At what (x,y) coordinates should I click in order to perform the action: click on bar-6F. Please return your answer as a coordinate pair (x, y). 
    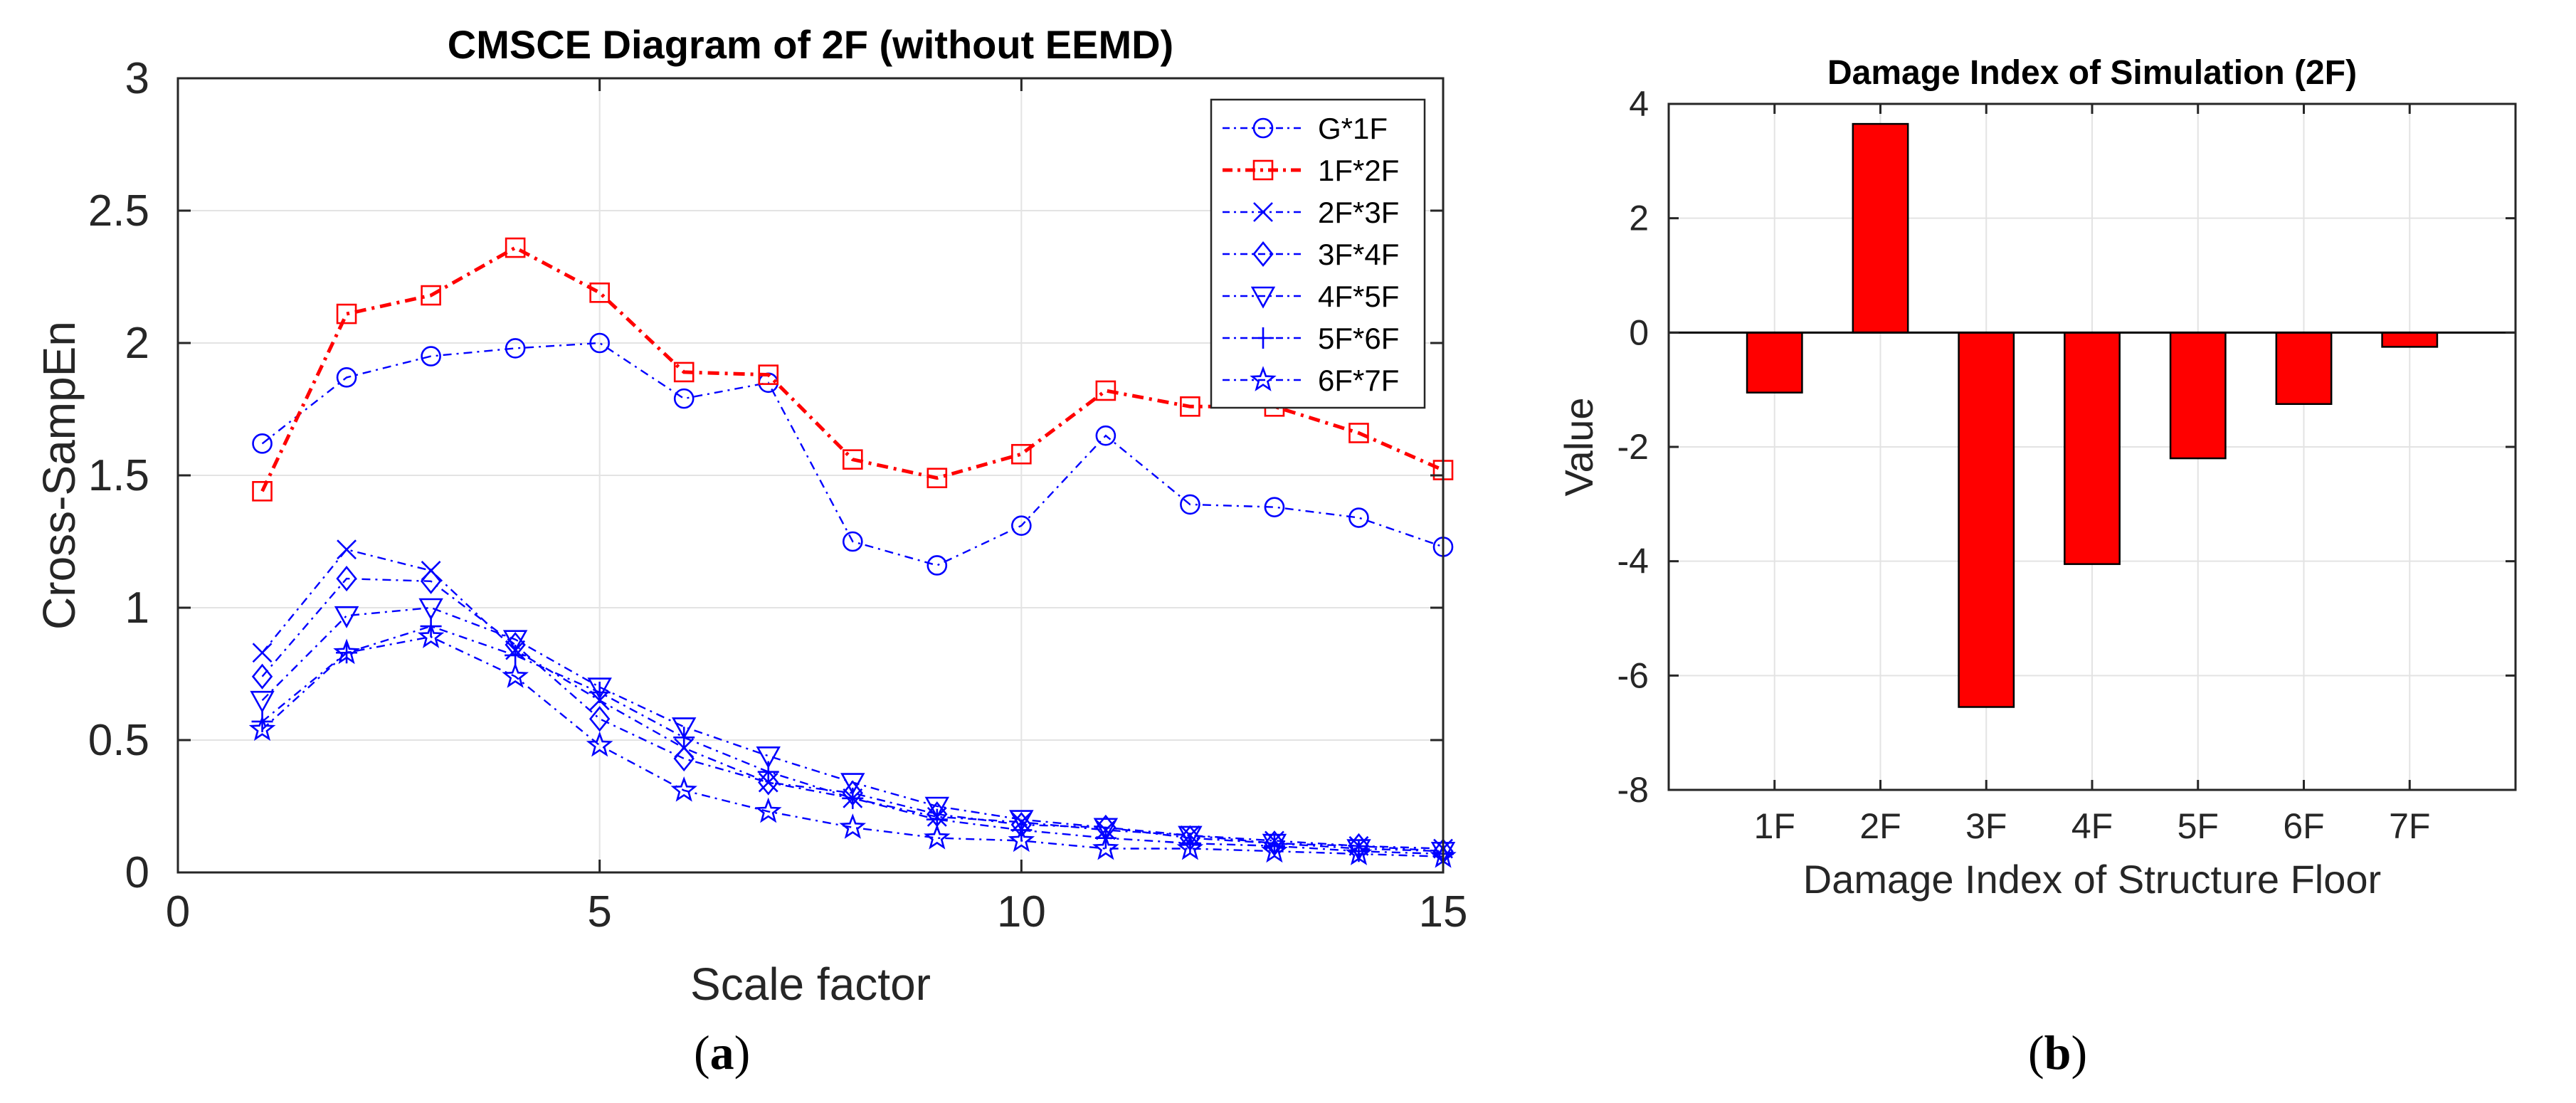
    Looking at the image, I should click on (2304, 369).